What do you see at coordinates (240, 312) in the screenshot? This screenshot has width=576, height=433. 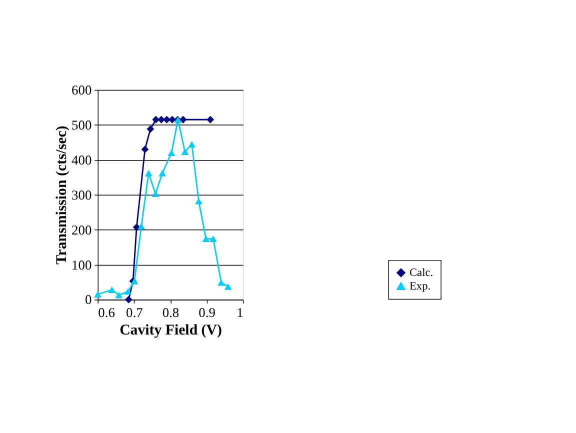 I see `x-tick-label: 1` at bounding box center [240, 312].